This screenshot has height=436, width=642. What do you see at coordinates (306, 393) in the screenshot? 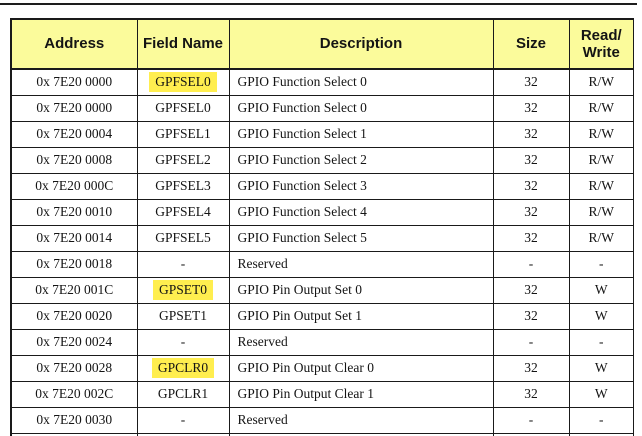
I see `cell-text: GPIO Pin Output Clear 1` at bounding box center [306, 393].